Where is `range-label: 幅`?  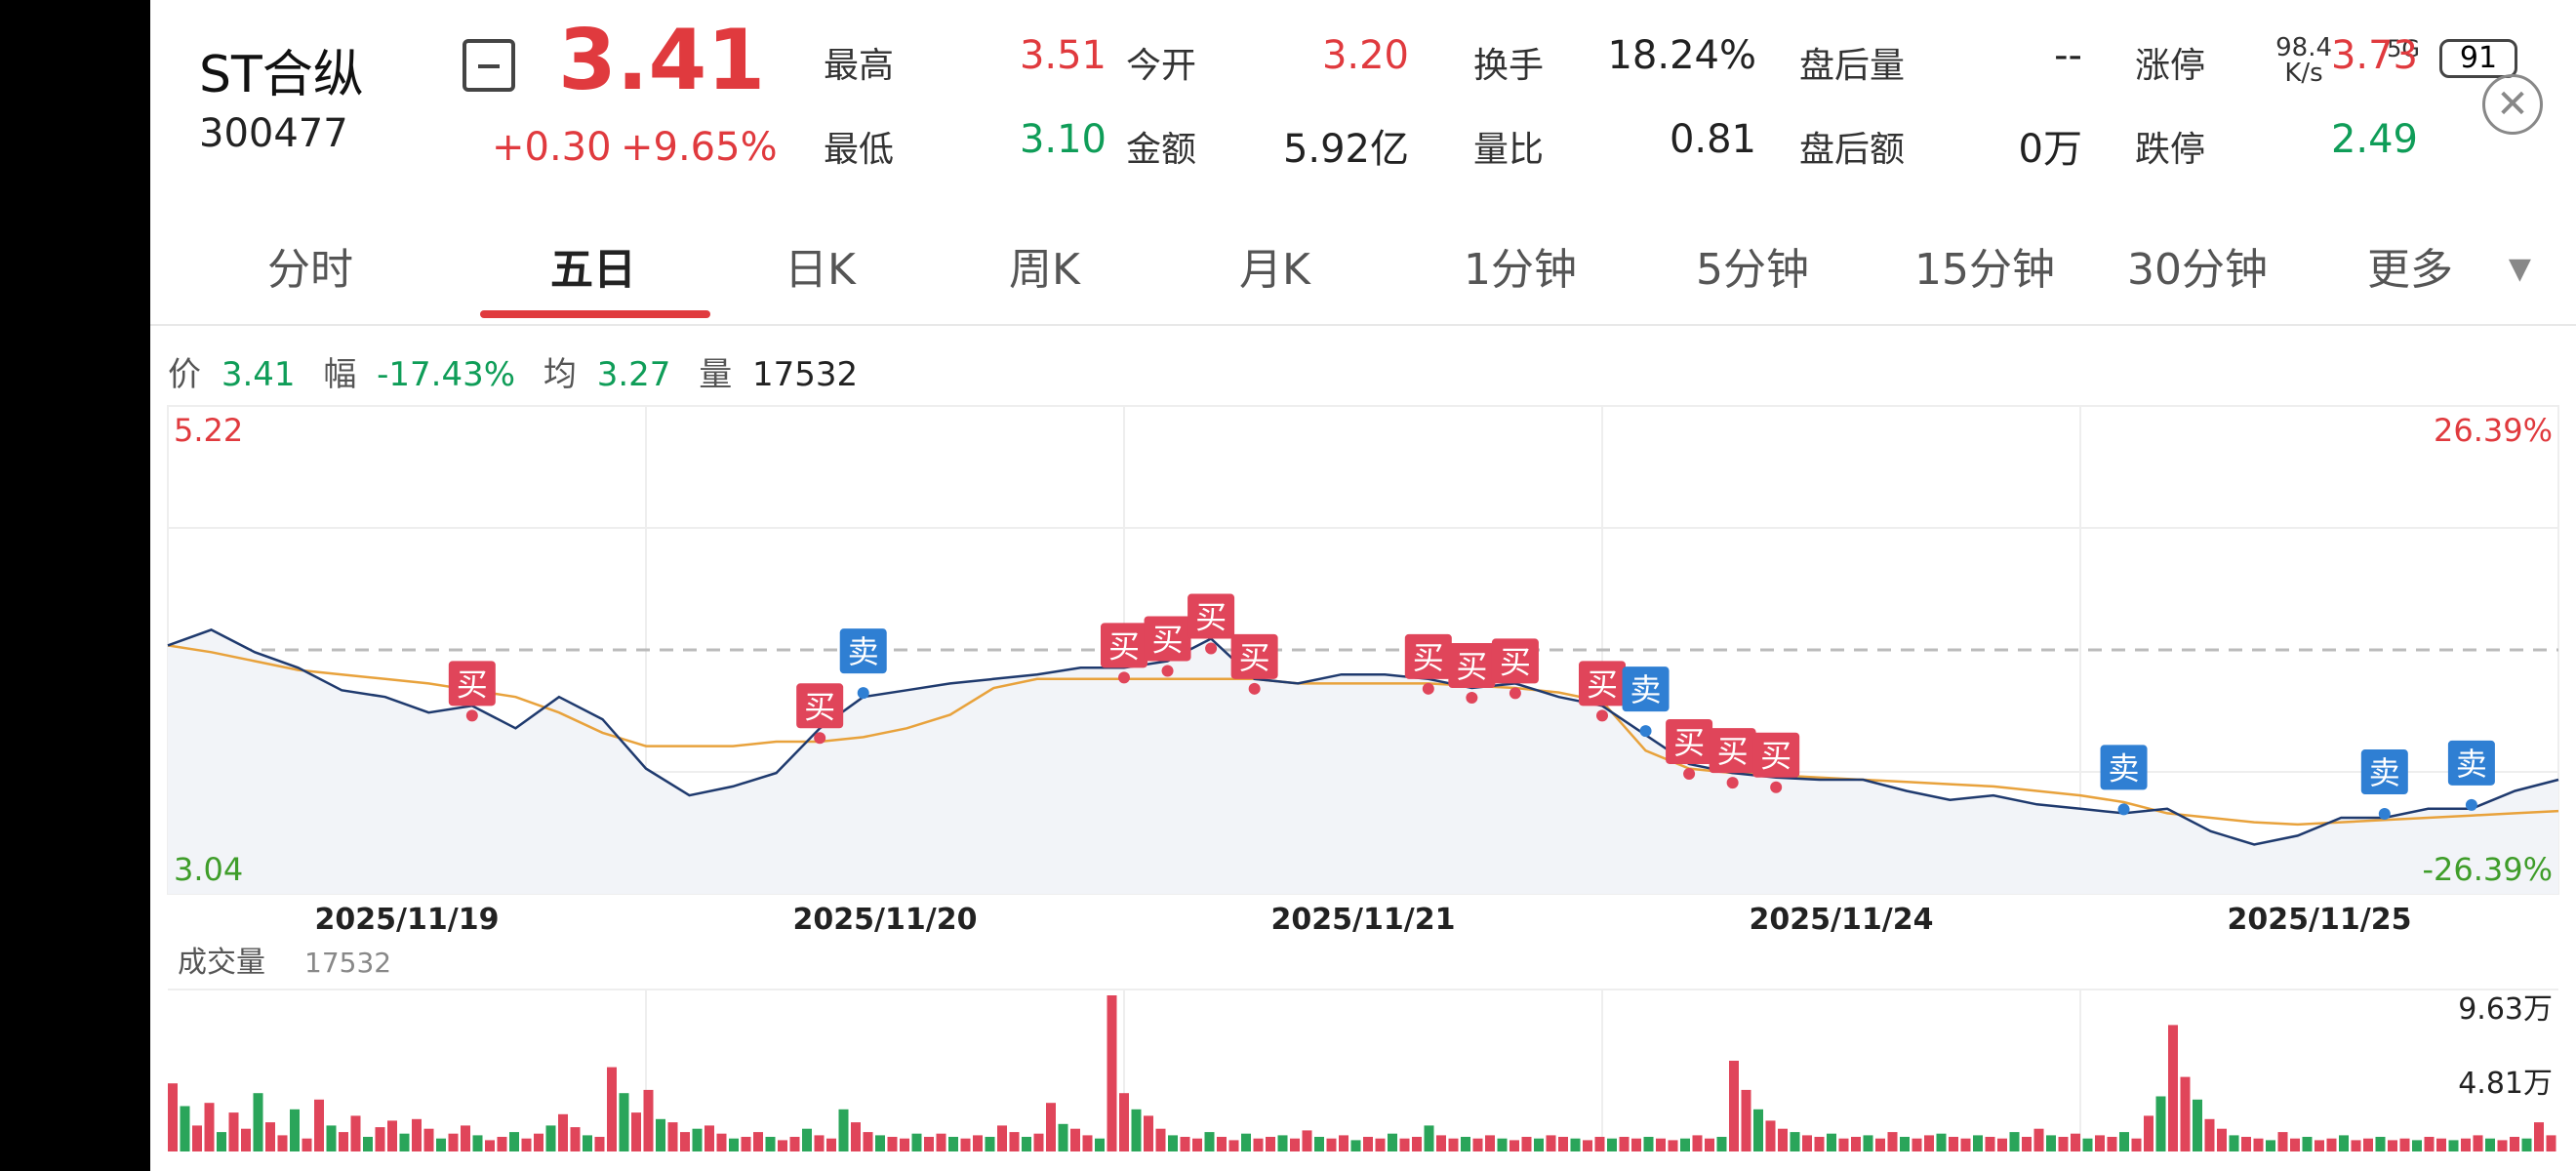 range-label: 幅 is located at coordinates (340, 374).